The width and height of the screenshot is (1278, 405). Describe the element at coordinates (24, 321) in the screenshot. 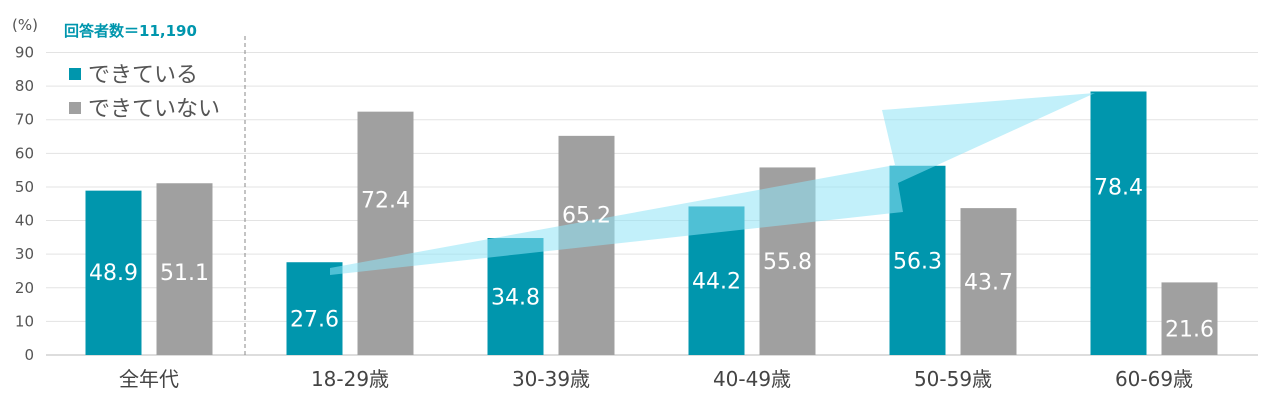

I see `y-tick-label: 10` at that location.